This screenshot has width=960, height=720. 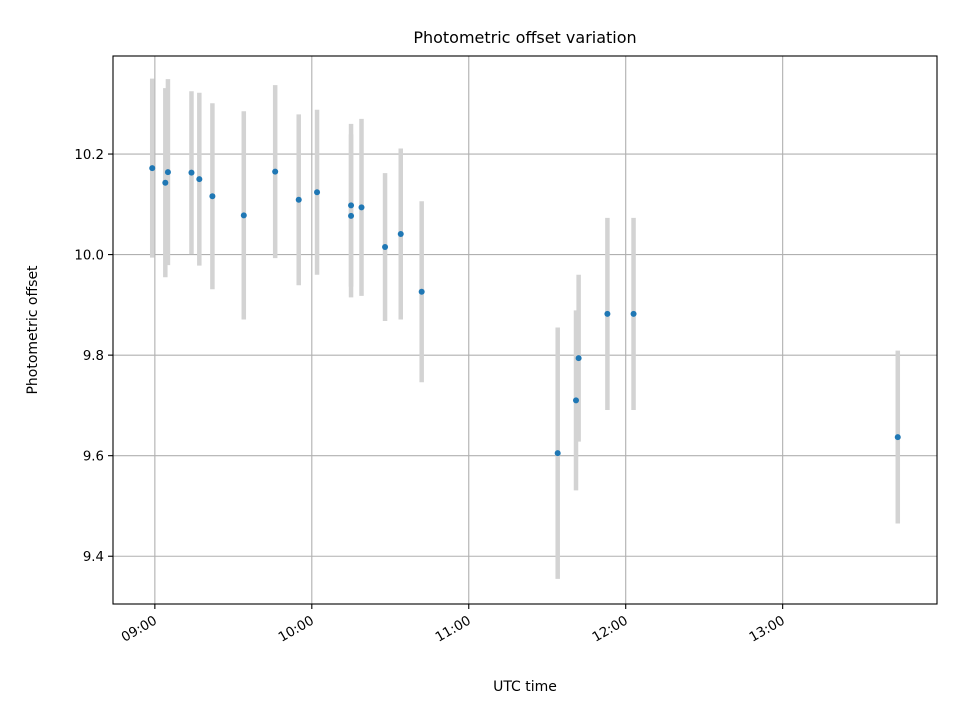 What do you see at coordinates (89, 256) in the screenshot?
I see `y-tick-label: 10.0` at bounding box center [89, 256].